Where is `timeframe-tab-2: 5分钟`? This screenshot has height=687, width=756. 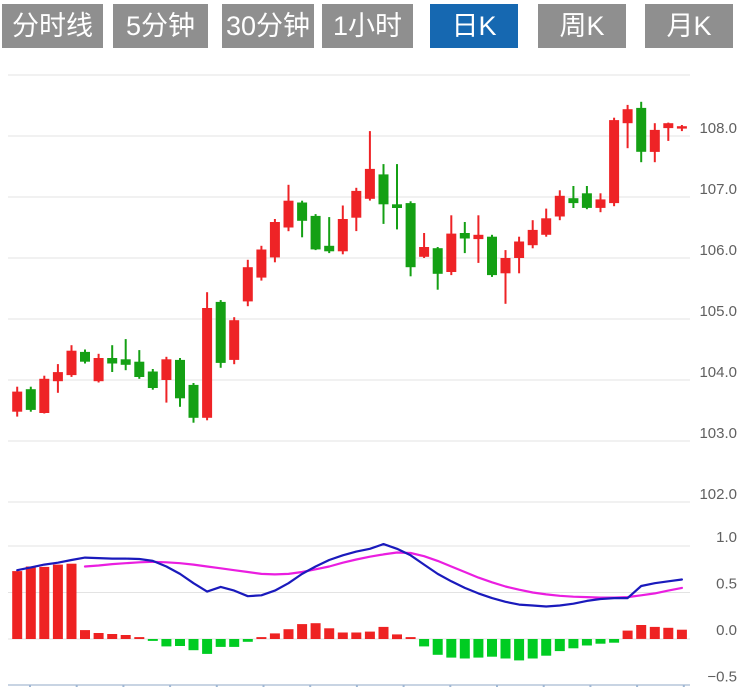
timeframe-tab-2: 5分钟 is located at coordinates (160, 26).